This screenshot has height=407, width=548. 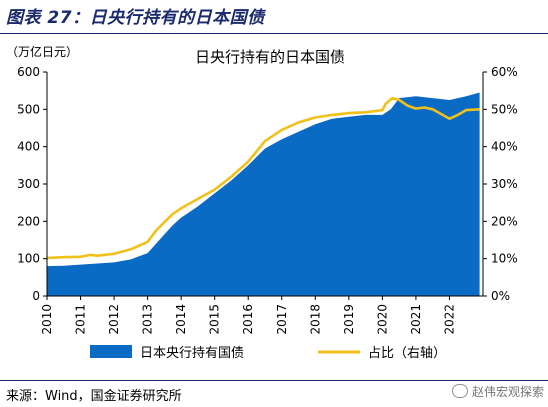 What do you see at coordinates (382, 319) in the screenshot?
I see `x-tick-label: 2020` at bounding box center [382, 319].